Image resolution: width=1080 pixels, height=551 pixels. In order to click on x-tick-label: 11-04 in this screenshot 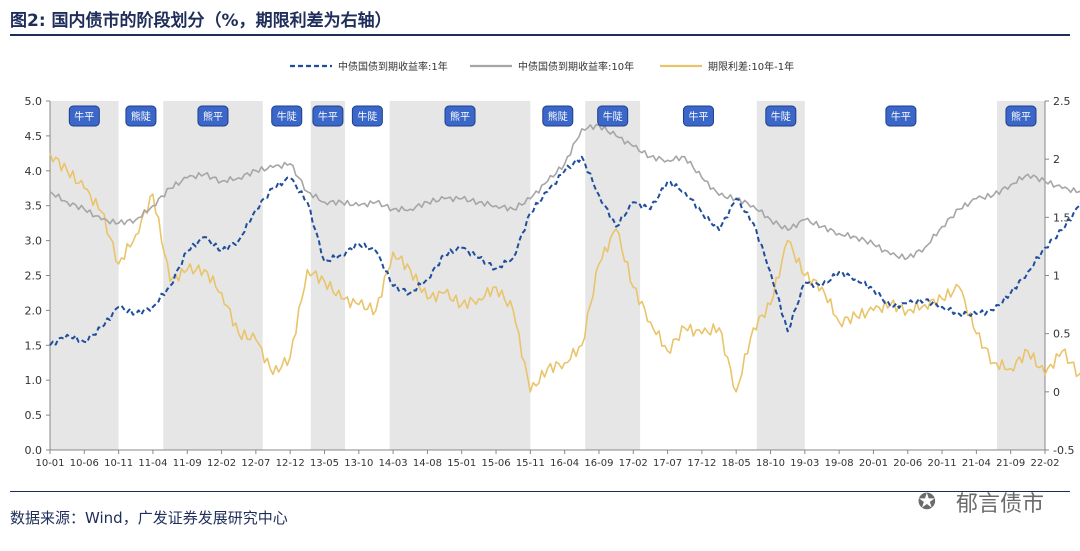, I will do `click(152, 463)`.